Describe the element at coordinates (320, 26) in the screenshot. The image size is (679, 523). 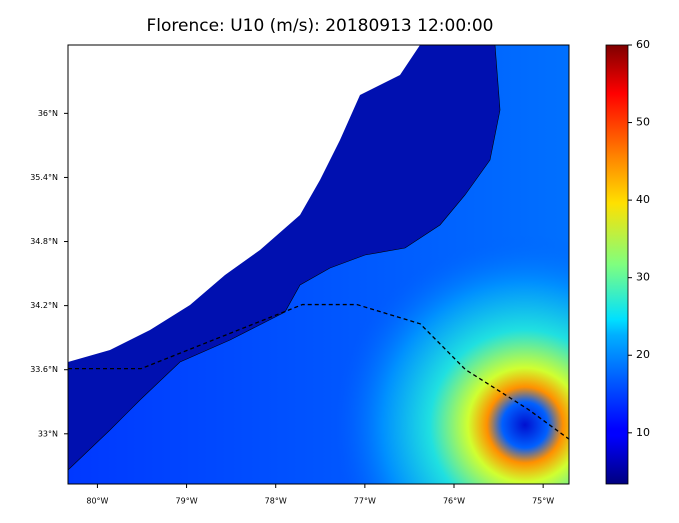
I see `map-title: Florence: U10 (m/s): 20180913 12:00:00` at that location.